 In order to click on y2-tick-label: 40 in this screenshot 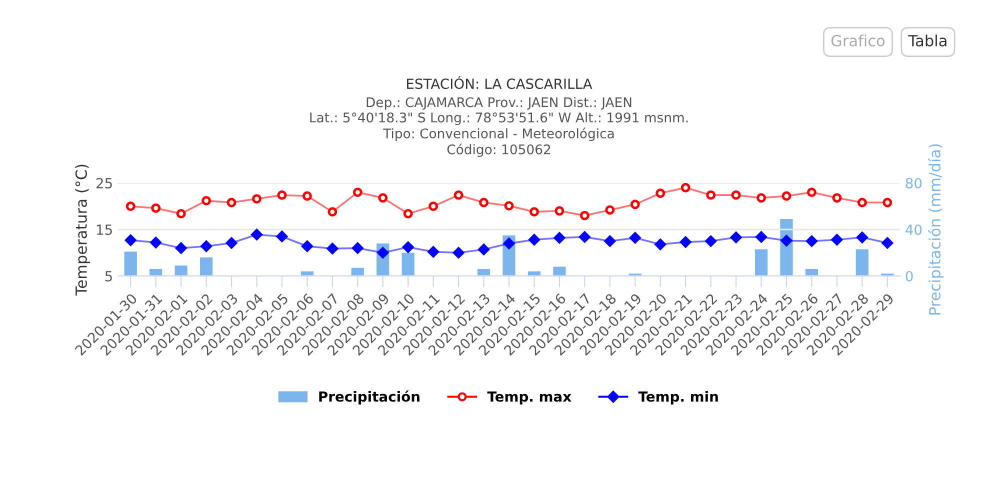, I will do `click(914, 229)`.